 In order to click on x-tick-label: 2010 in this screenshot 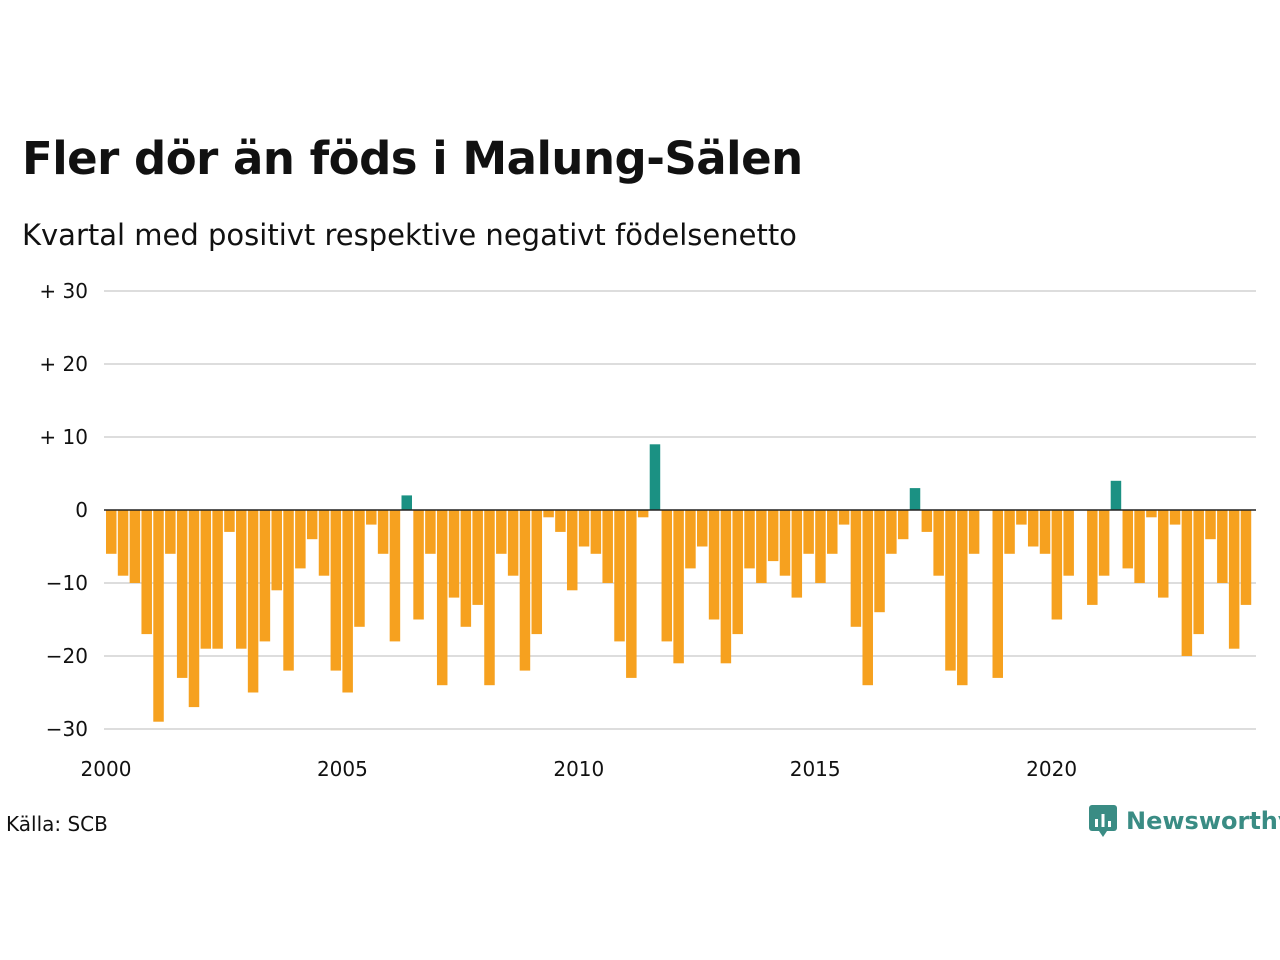, I will do `click(578, 769)`.